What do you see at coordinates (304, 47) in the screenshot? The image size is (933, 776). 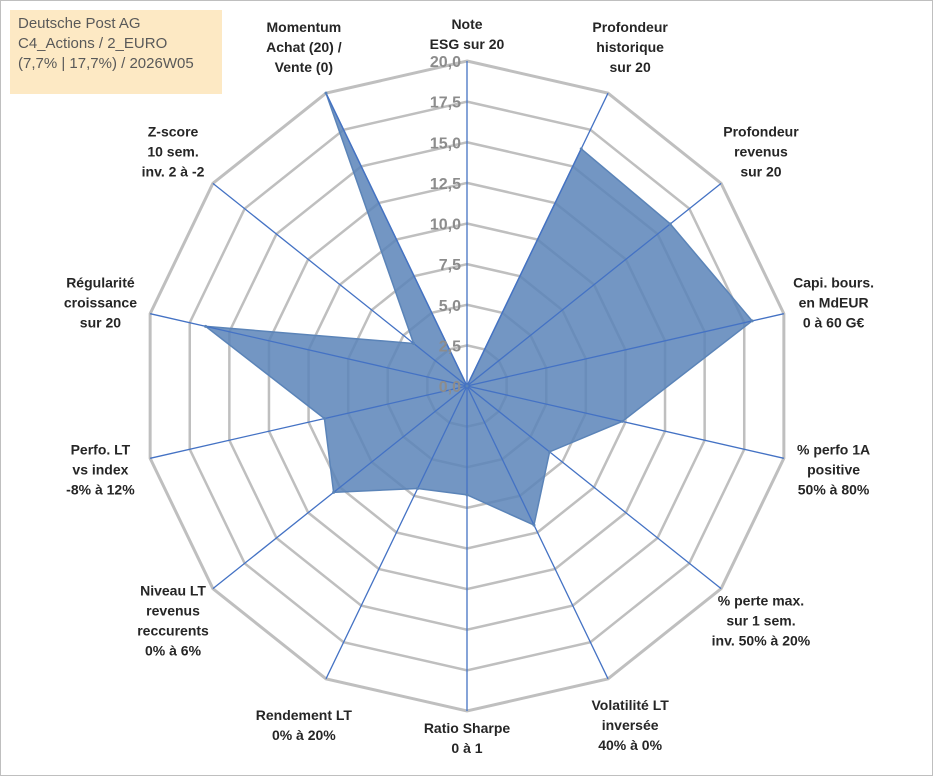 I see `axis-label: Momentum Achat (20) / Vente (0)` at bounding box center [304, 47].